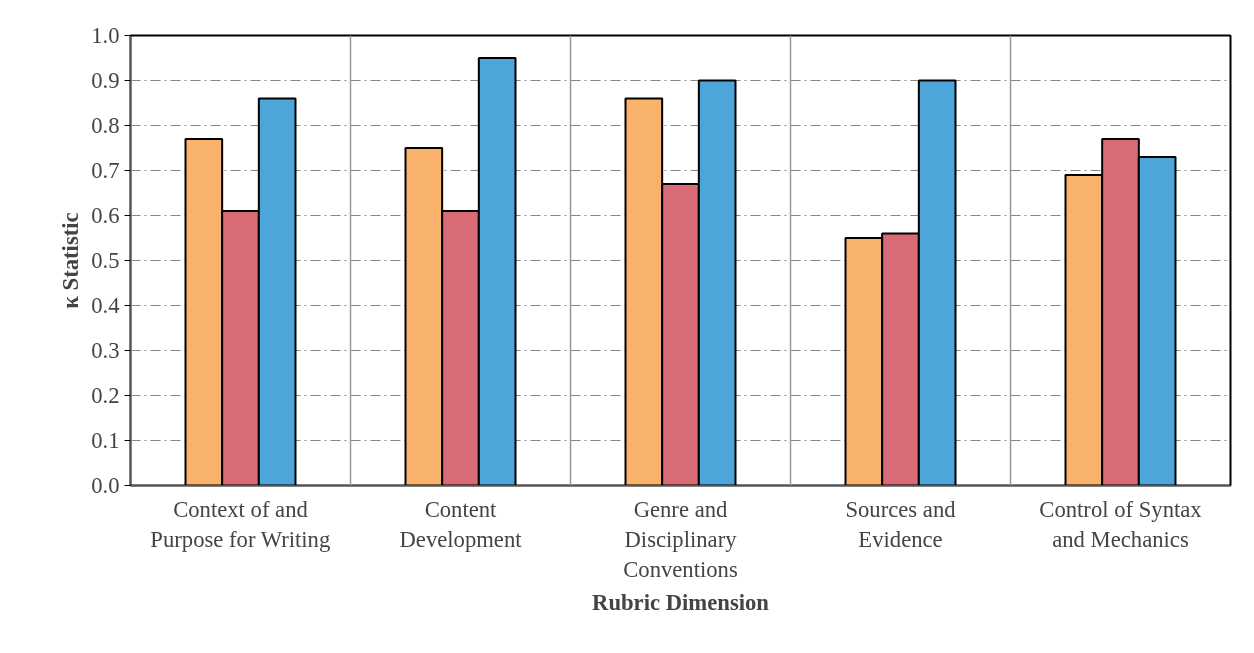 The image size is (1254, 653). Describe the element at coordinates (461, 524) in the screenshot. I see `x-tick-label: Content Development` at that location.